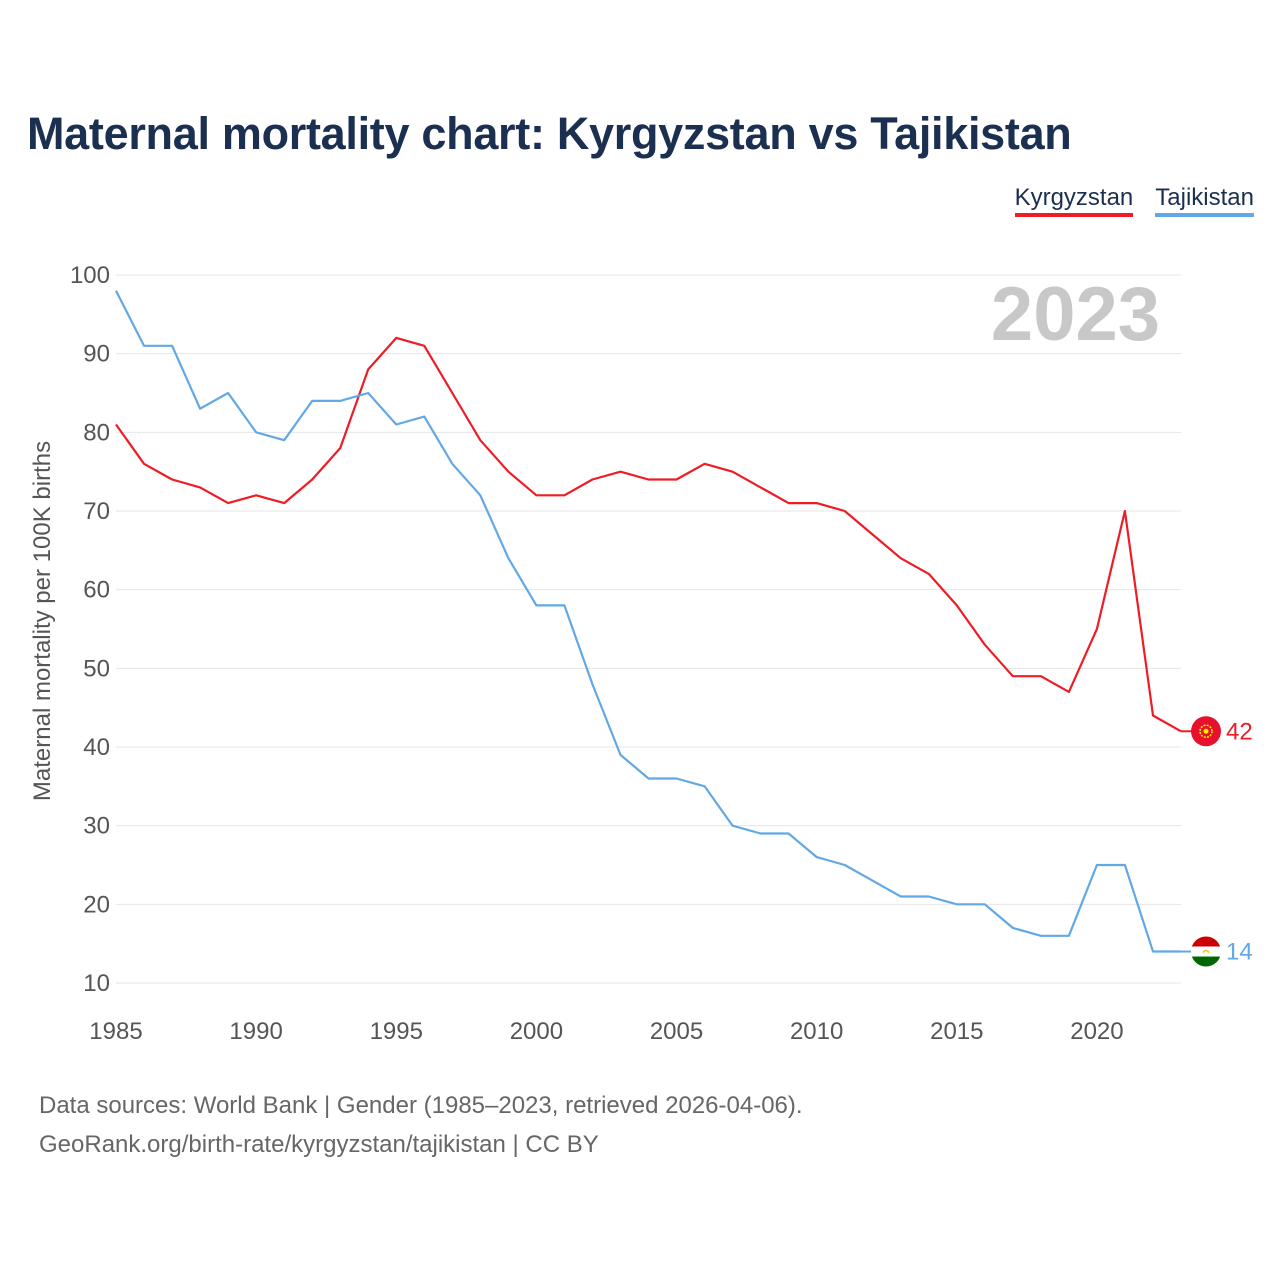 The height and width of the screenshot is (1280, 1280). I want to click on flag-sun-core, so click(1206, 731).